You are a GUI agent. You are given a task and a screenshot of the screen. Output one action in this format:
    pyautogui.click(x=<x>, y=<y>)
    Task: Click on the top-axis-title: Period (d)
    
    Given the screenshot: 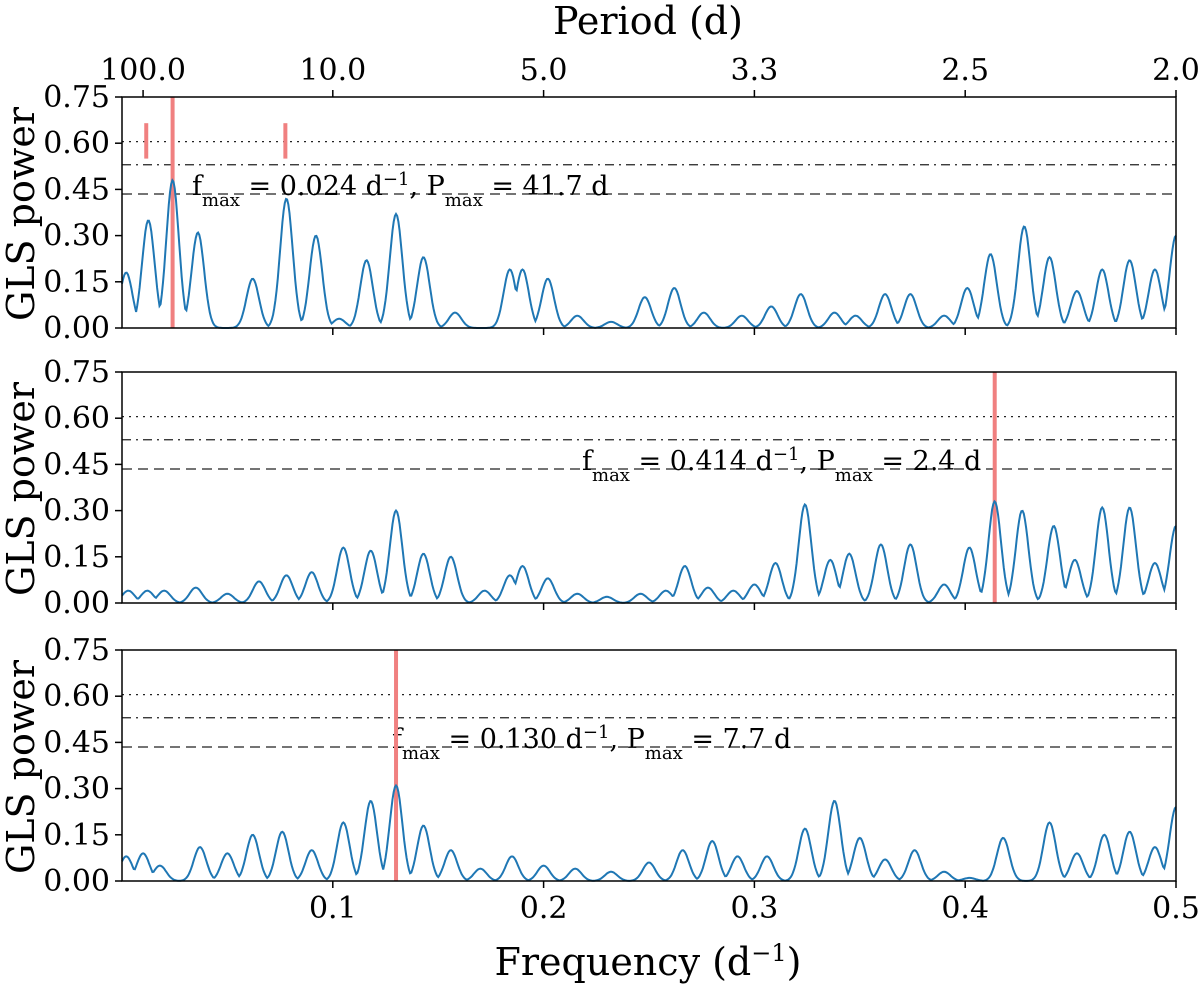 What is the action you would take?
    pyautogui.click(x=648, y=21)
    